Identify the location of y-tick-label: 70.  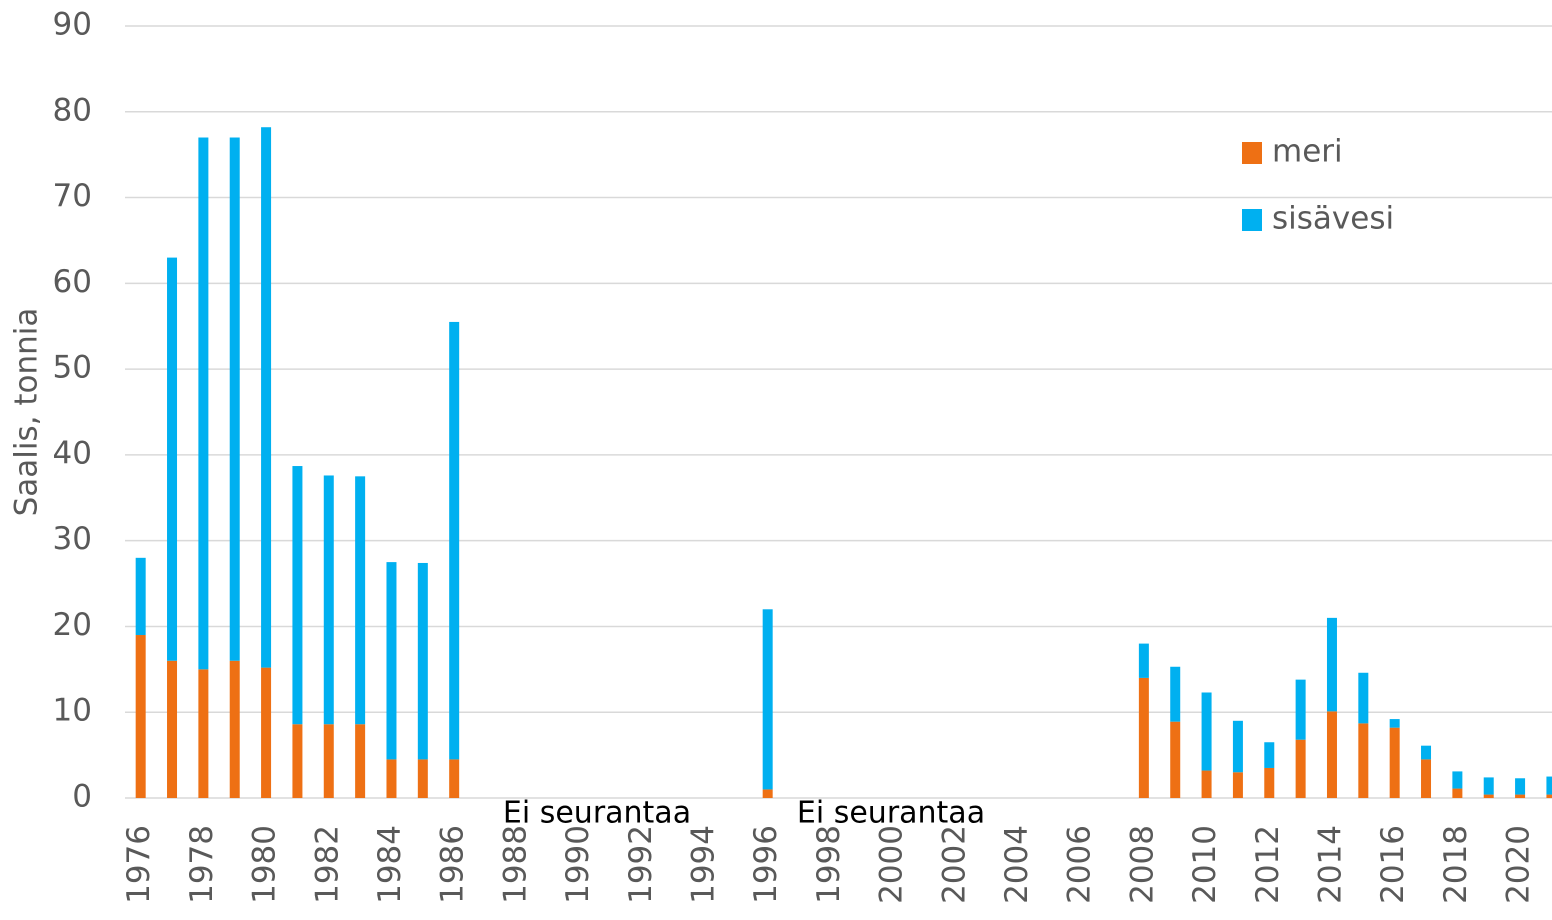
(72, 196).